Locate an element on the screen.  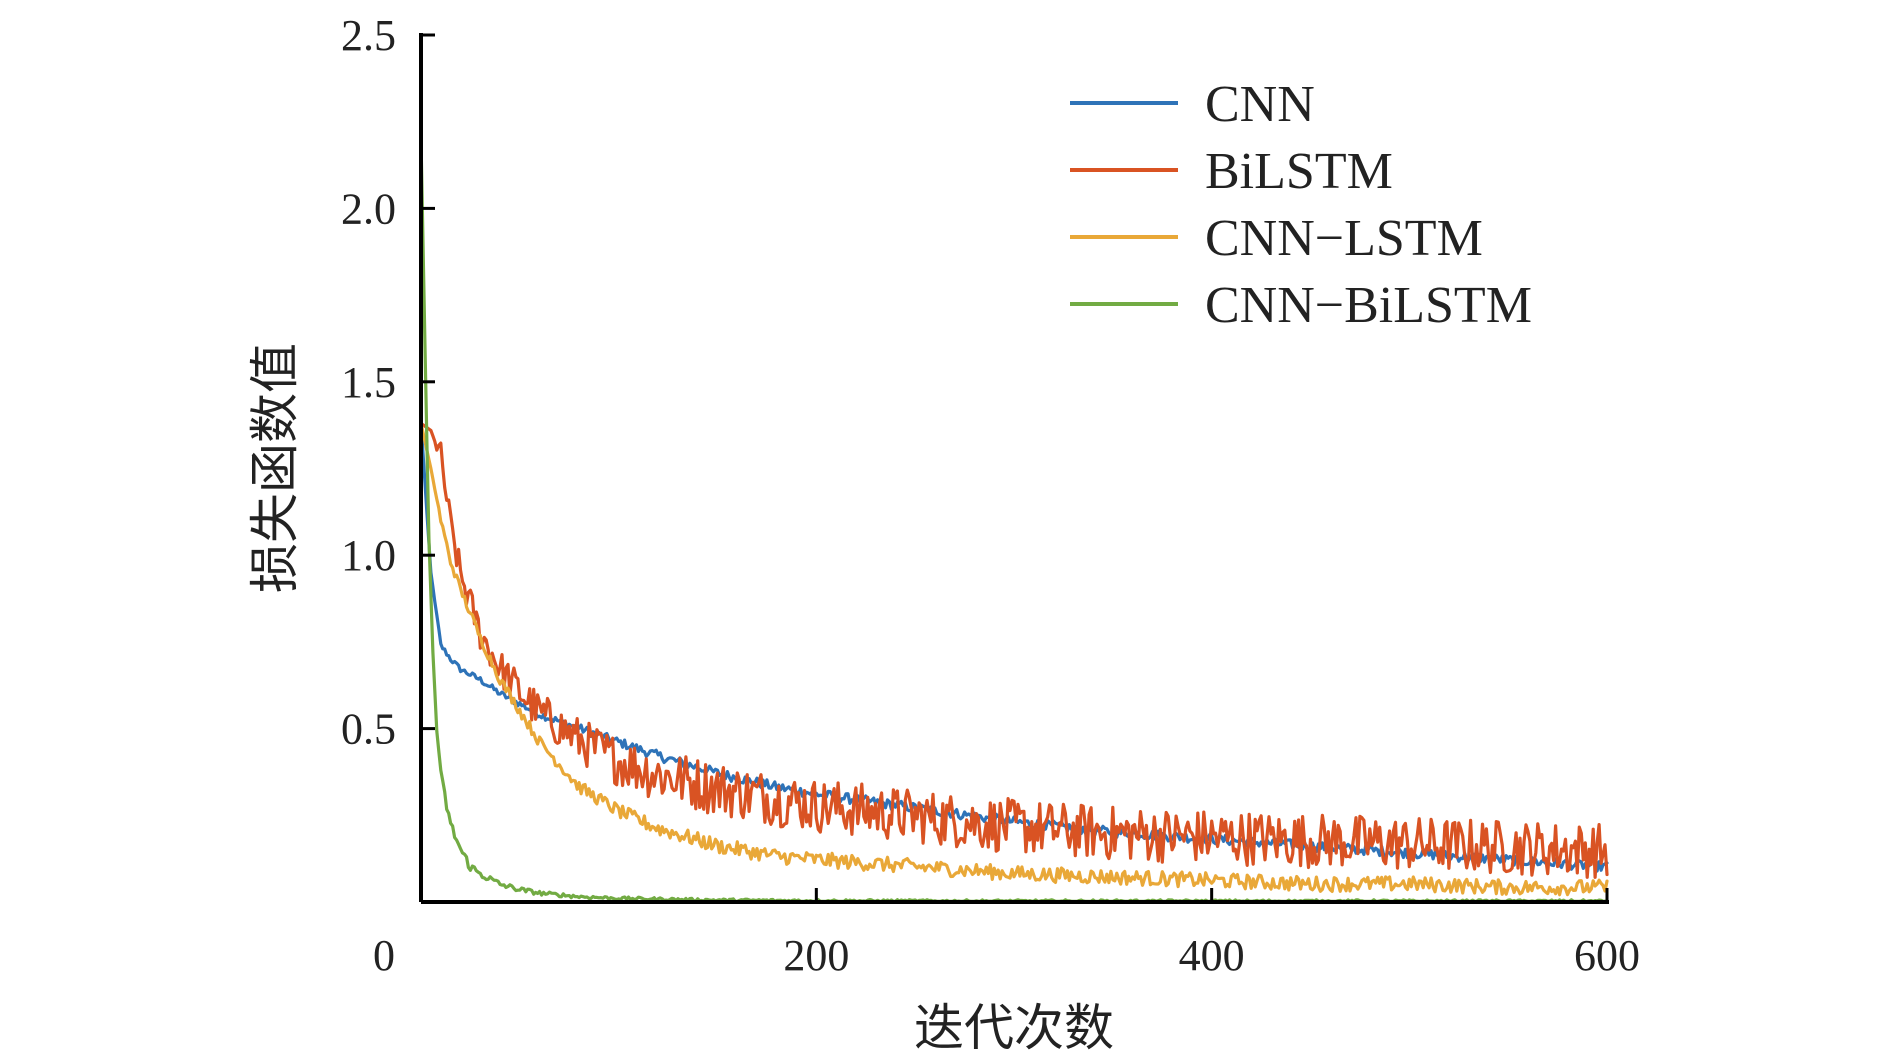
x-tick-label: 200 is located at coordinates (816, 955).